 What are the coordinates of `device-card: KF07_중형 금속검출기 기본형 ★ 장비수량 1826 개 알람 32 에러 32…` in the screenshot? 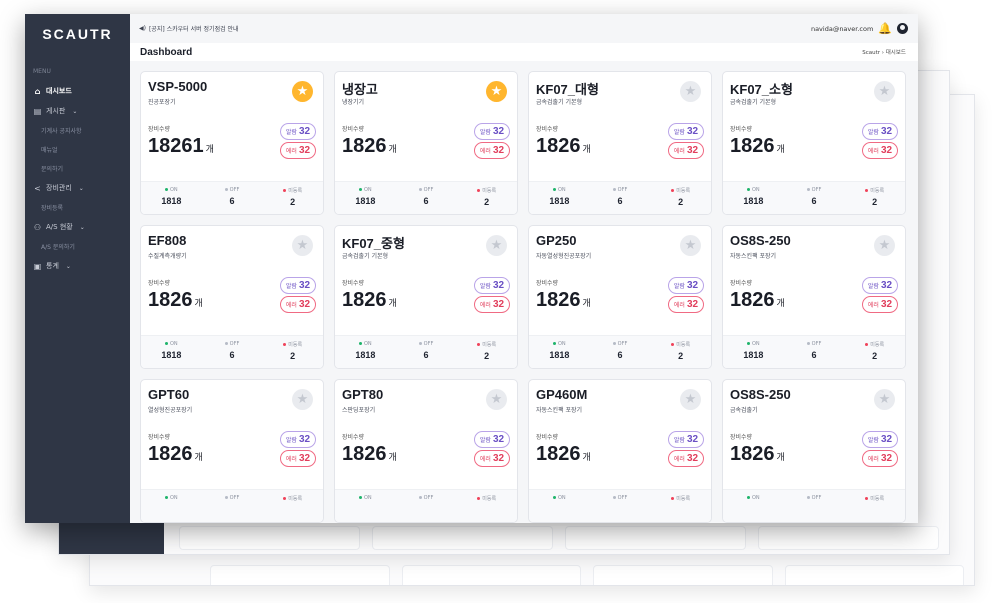 It's located at (426, 297).